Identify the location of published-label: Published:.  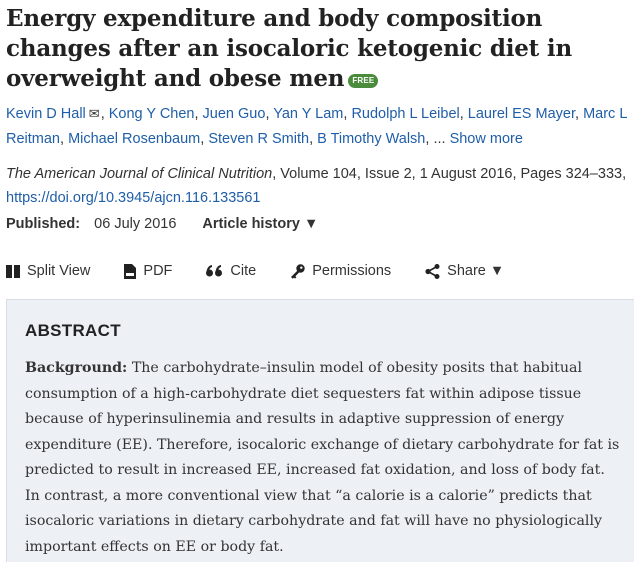
(43, 224).